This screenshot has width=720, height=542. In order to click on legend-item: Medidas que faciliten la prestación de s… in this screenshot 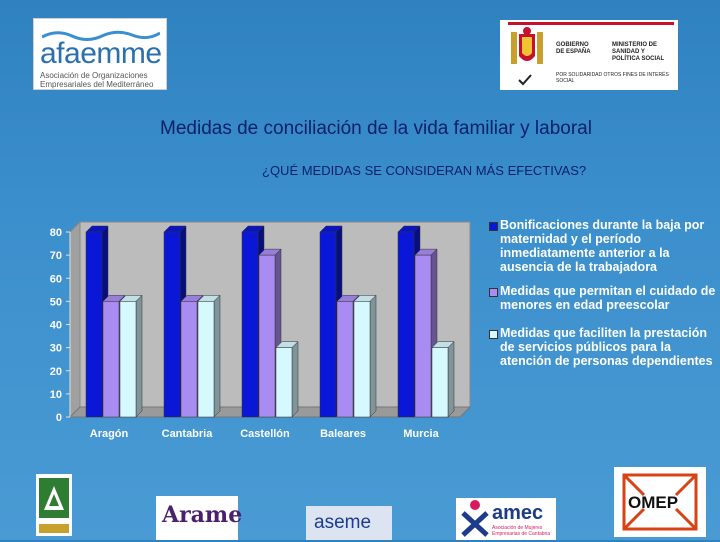, I will do `click(602, 347)`.